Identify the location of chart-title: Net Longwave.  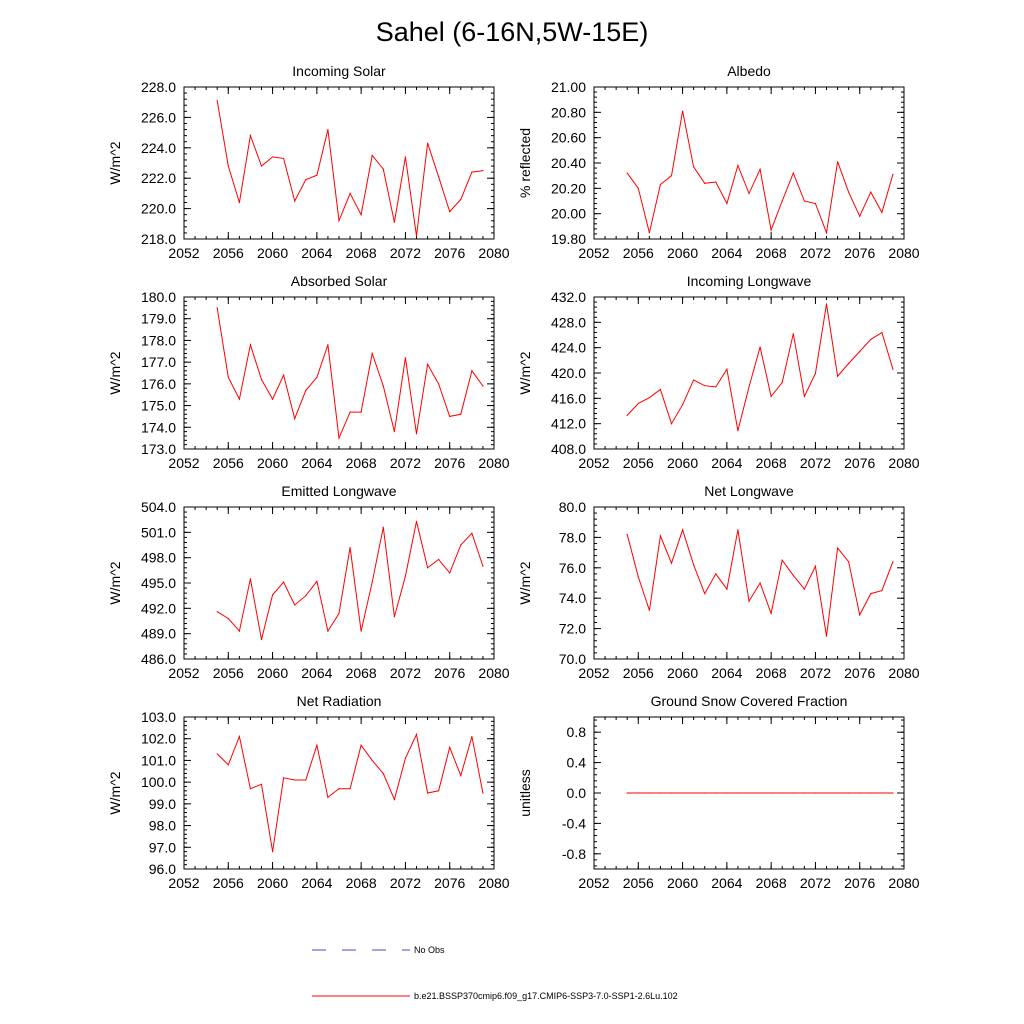
(749, 491).